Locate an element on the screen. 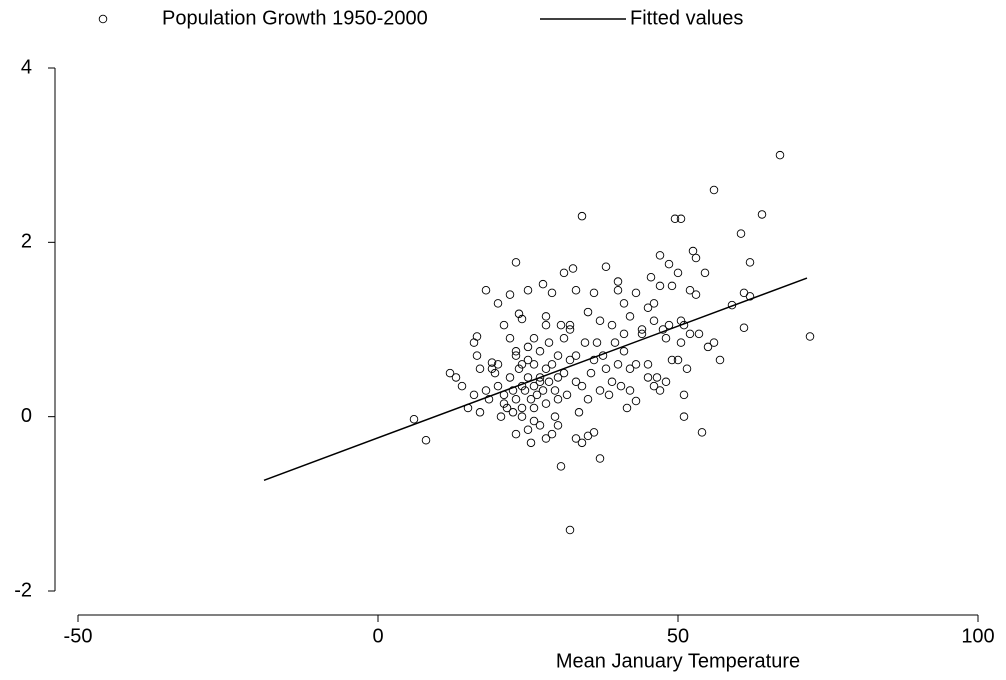  legend-symbol is located at coordinates (103, 19).